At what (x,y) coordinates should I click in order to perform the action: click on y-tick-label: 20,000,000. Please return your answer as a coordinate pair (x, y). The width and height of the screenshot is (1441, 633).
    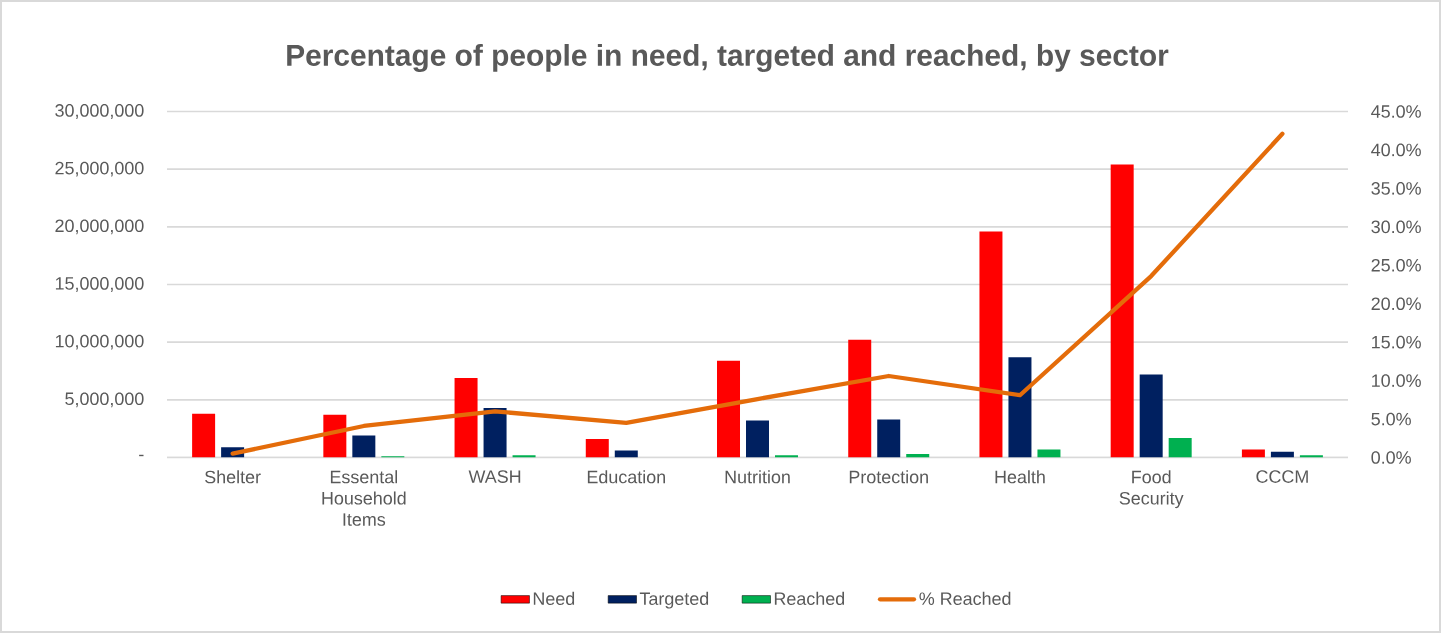
    Looking at the image, I should click on (99, 227).